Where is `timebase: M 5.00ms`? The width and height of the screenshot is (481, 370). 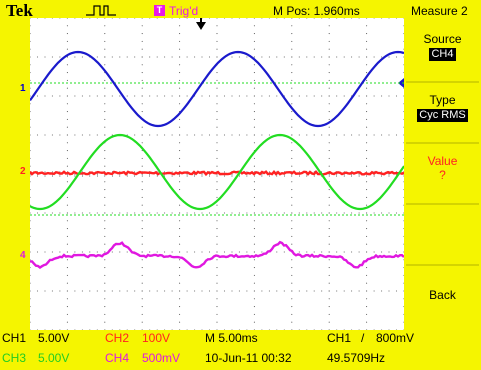
timebase: M 5.00ms is located at coordinates (231, 338).